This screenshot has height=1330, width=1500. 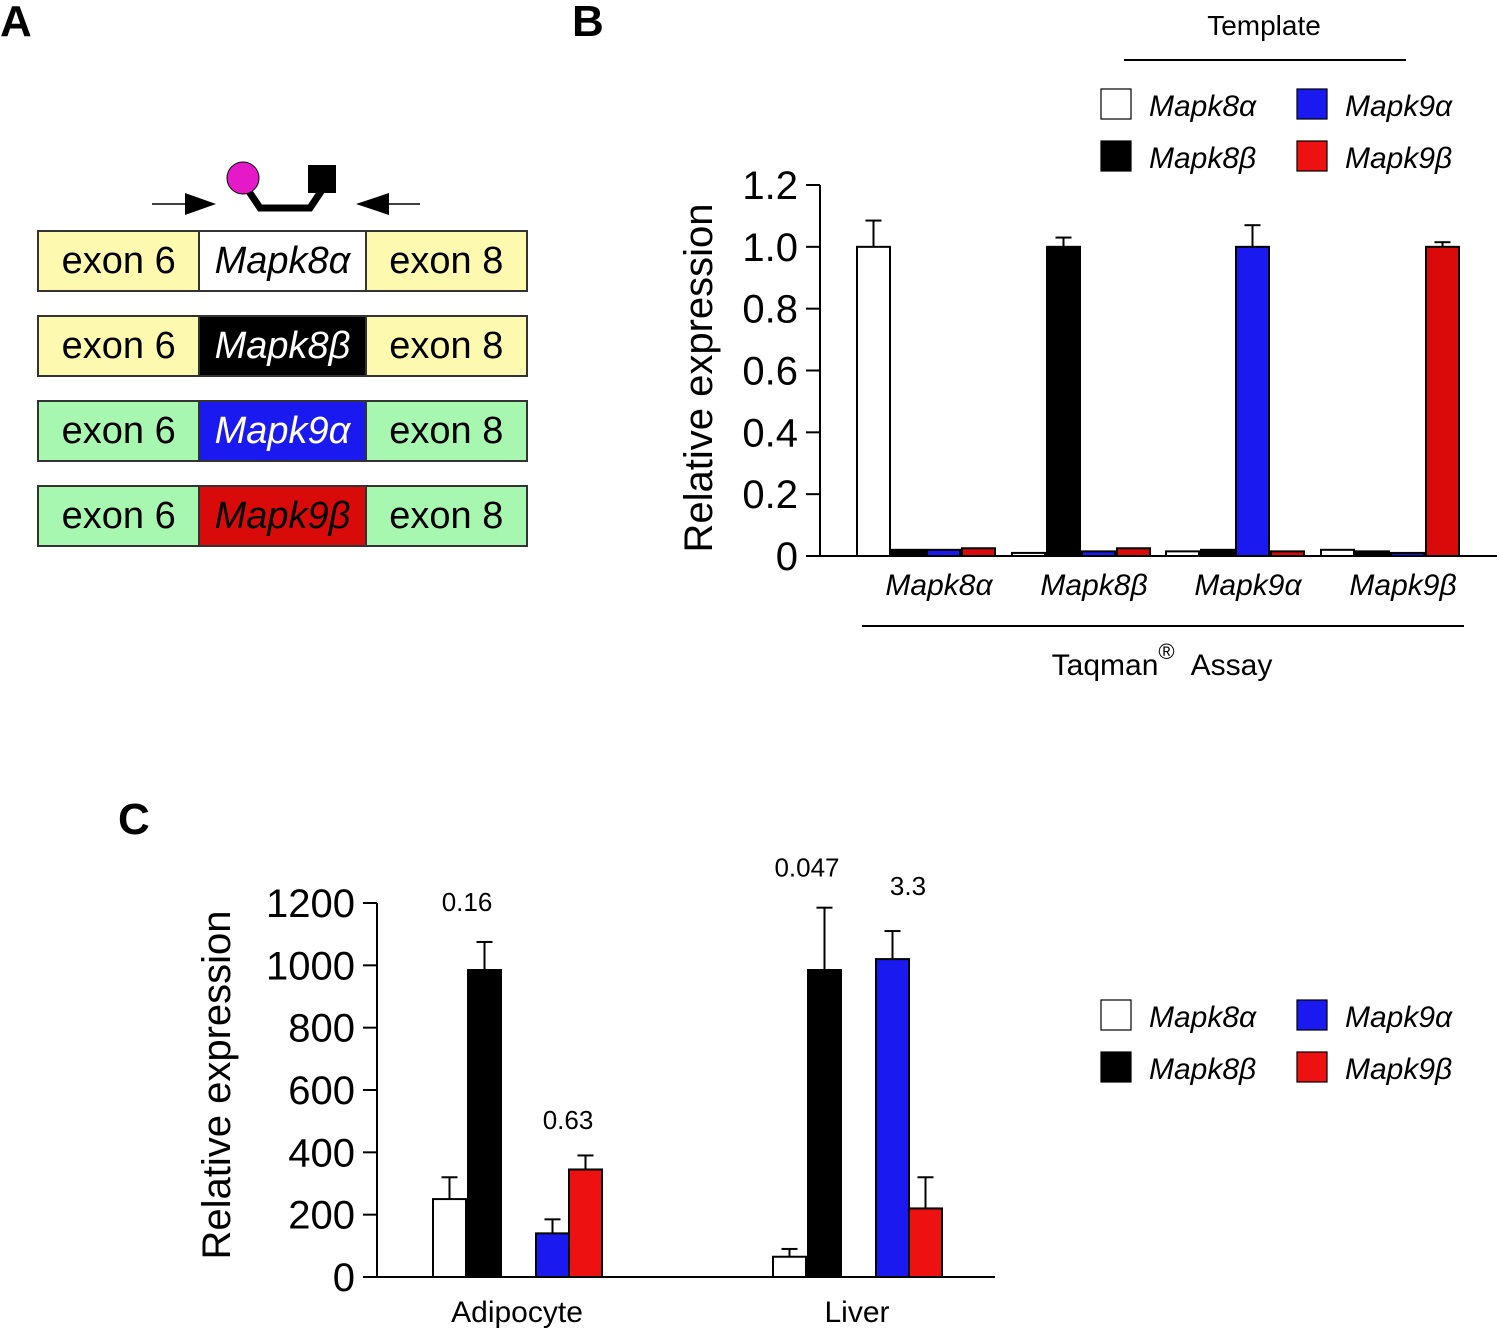 What do you see at coordinates (344, 1278) in the screenshot?
I see `chart-c-y-tick-label: 0` at bounding box center [344, 1278].